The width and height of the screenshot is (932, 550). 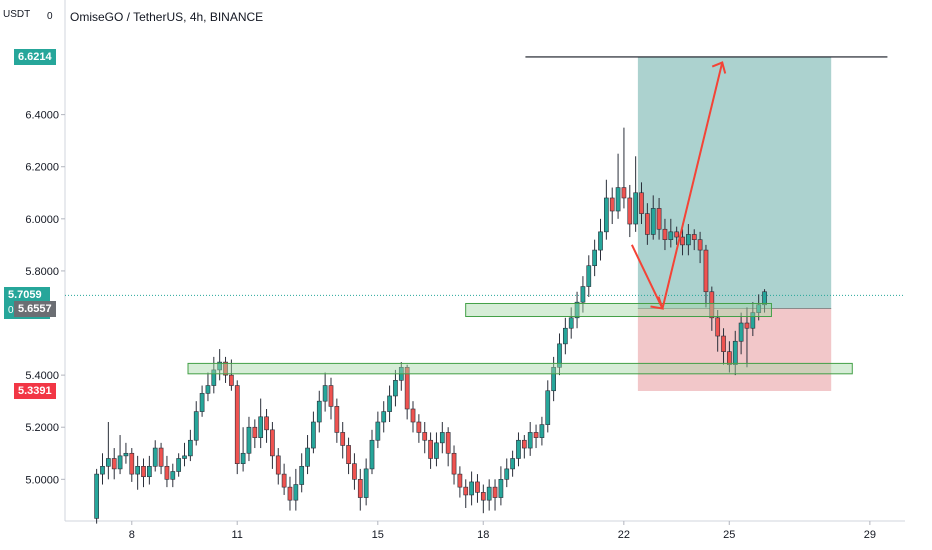 What do you see at coordinates (42, 480) in the screenshot?
I see `y-tick-label: 5.0000` at bounding box center [42, 480].